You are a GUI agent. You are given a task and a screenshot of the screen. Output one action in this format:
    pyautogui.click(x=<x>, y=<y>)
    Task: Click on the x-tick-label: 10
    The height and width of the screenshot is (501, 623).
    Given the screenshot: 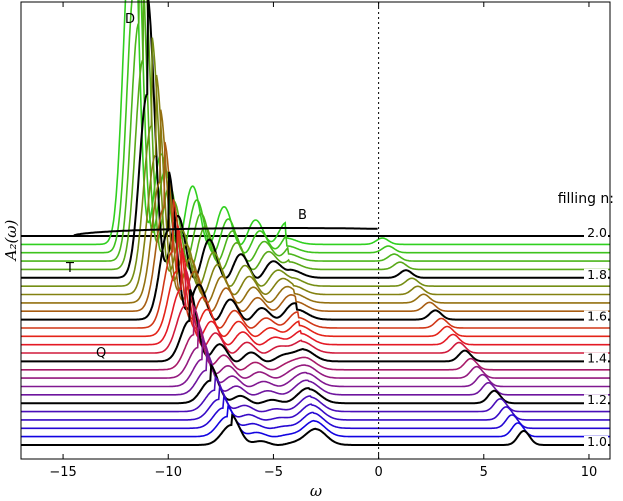 What is the action you would take?
    pyautogui.click(x=589, y=472)
    